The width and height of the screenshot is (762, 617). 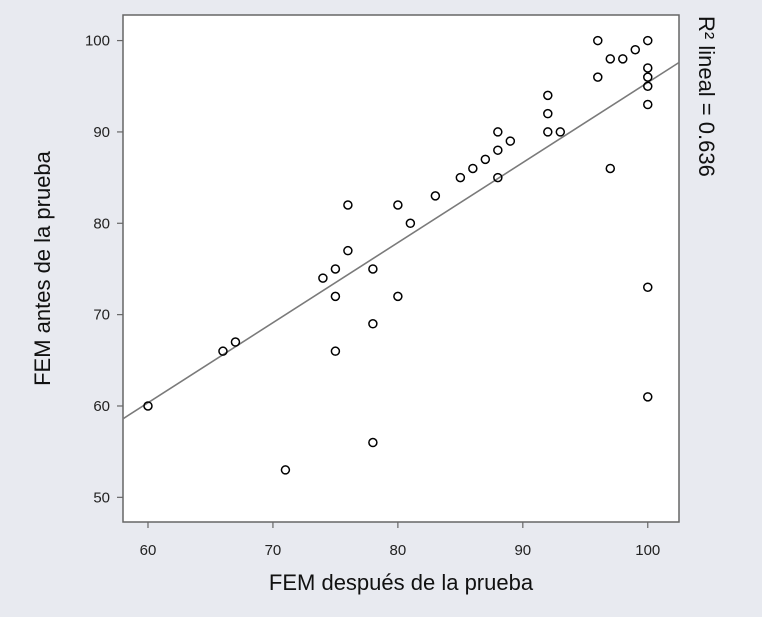 I want to click on x-tick-label: 80, so click(x=398, y=550).